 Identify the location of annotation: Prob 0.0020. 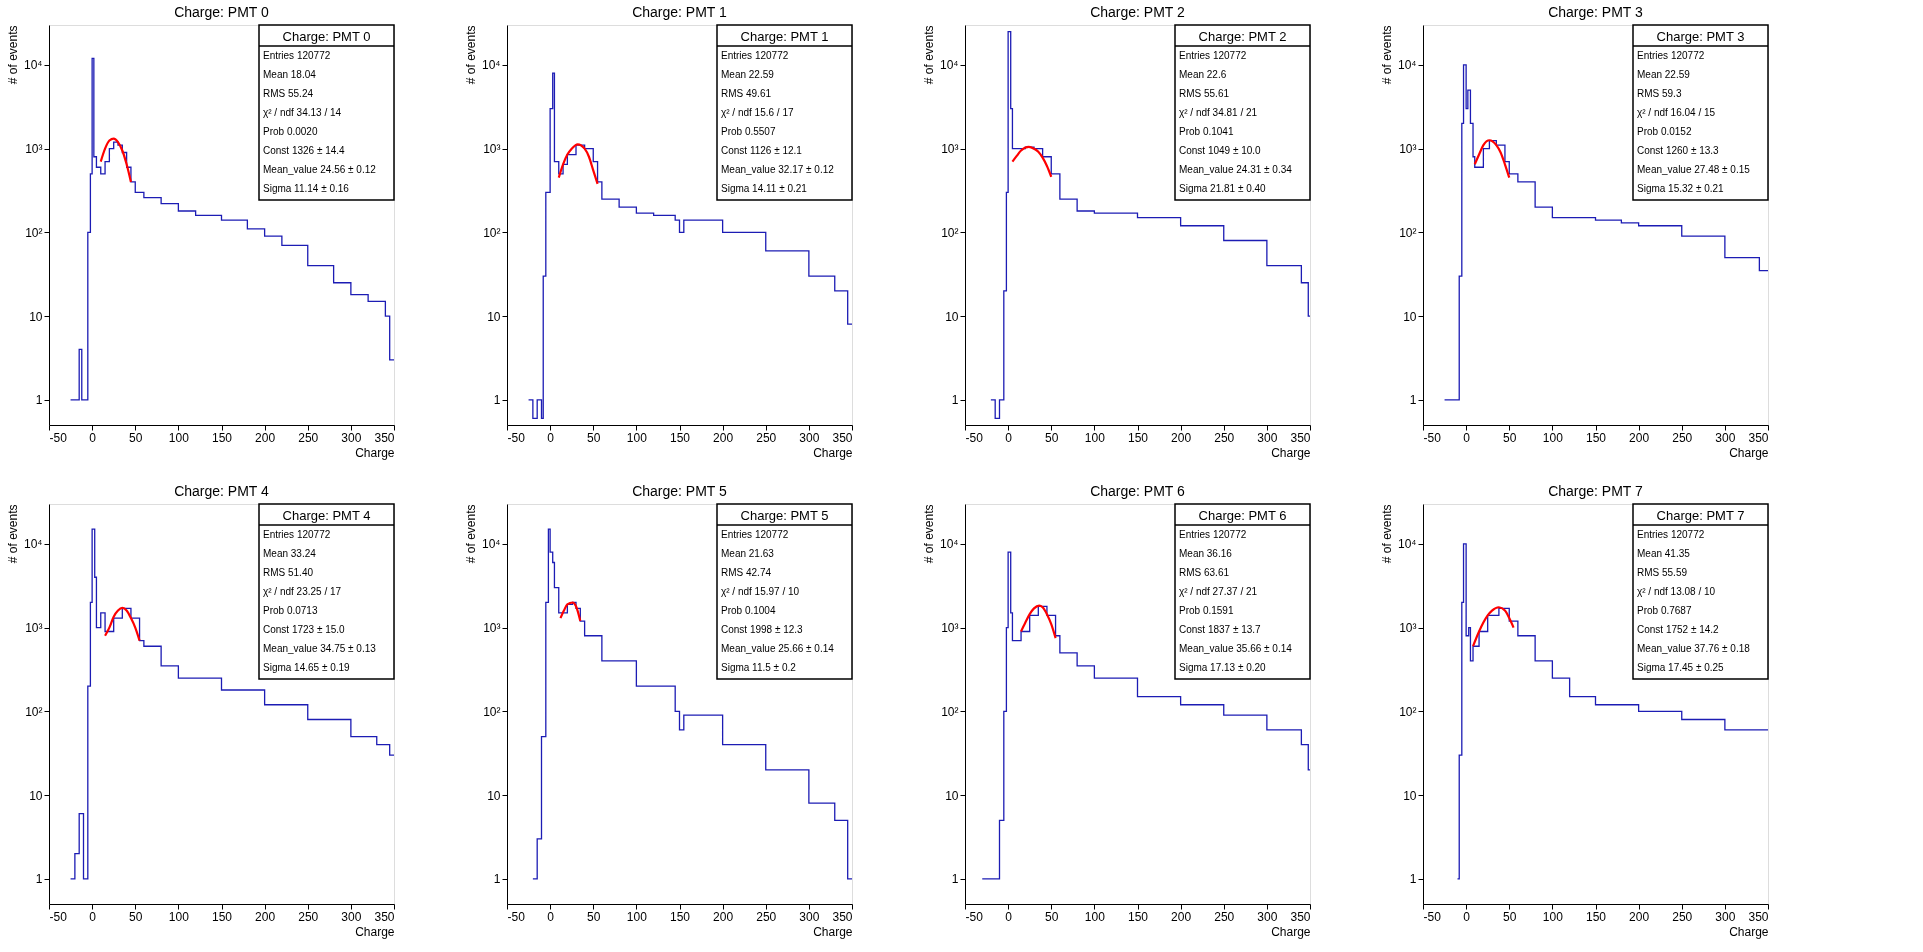
(290, 131).